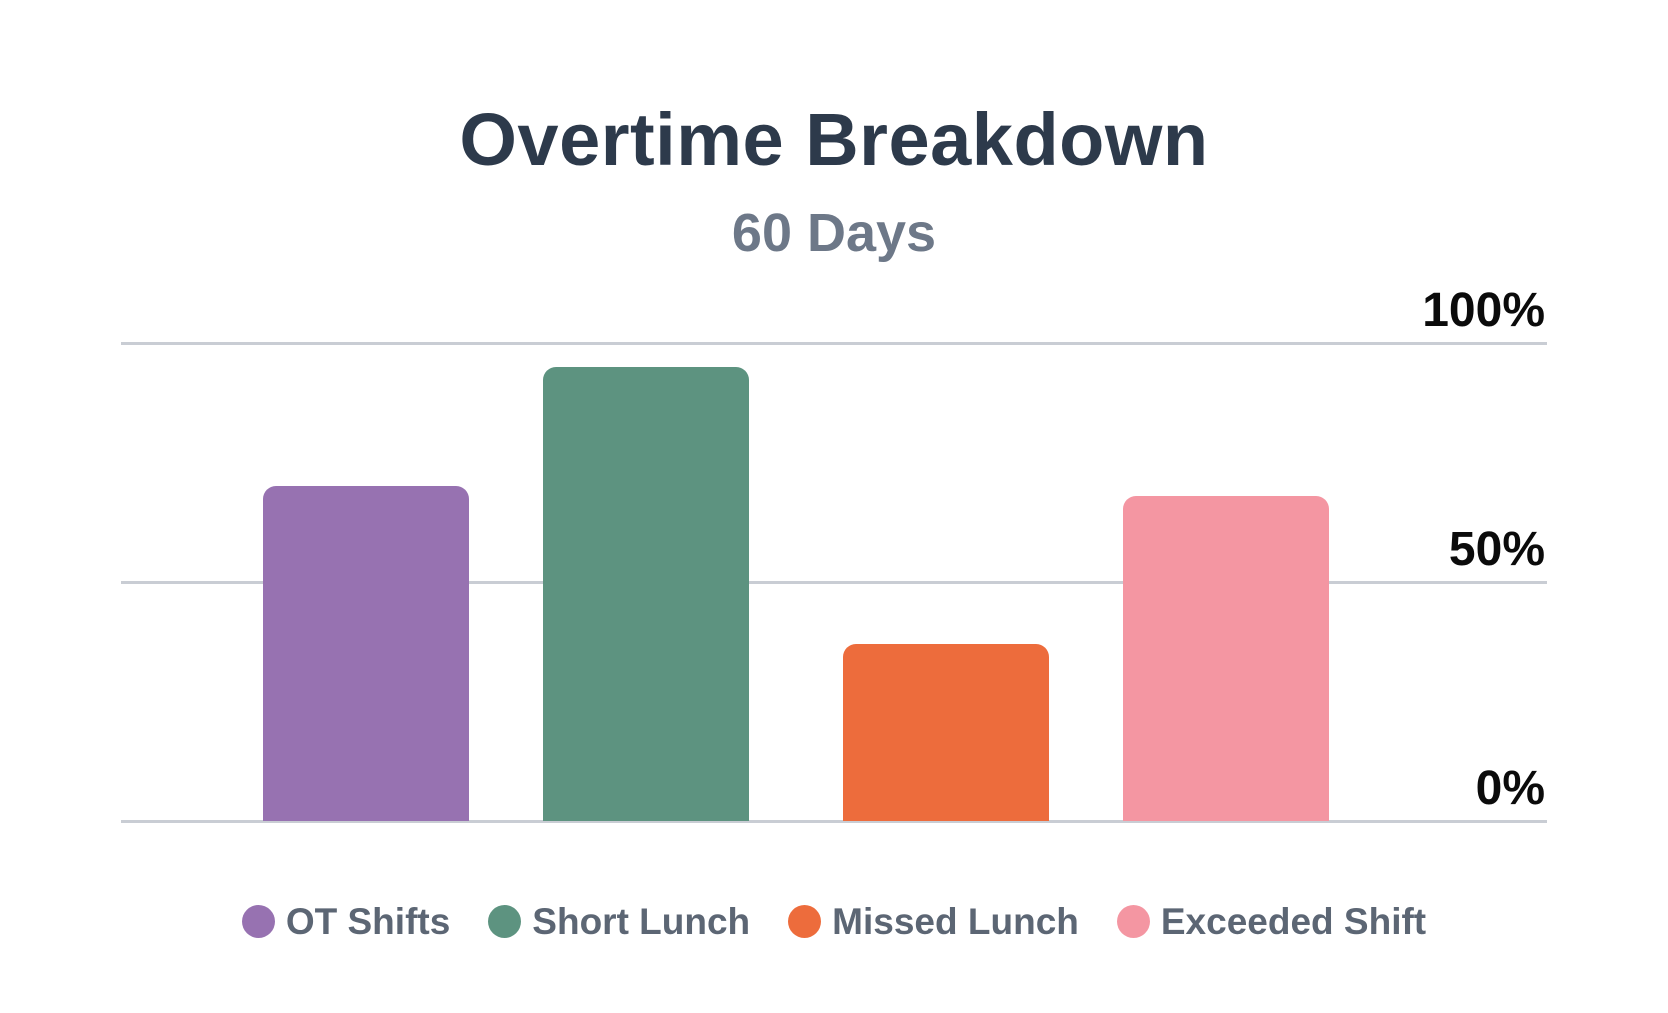 This screenshot has width=1668, height=1013. What do you see at coordinates (1510, 788) in the screenshot?
I see `y-tick-label: 0%` at bounding box center [1510, 788].